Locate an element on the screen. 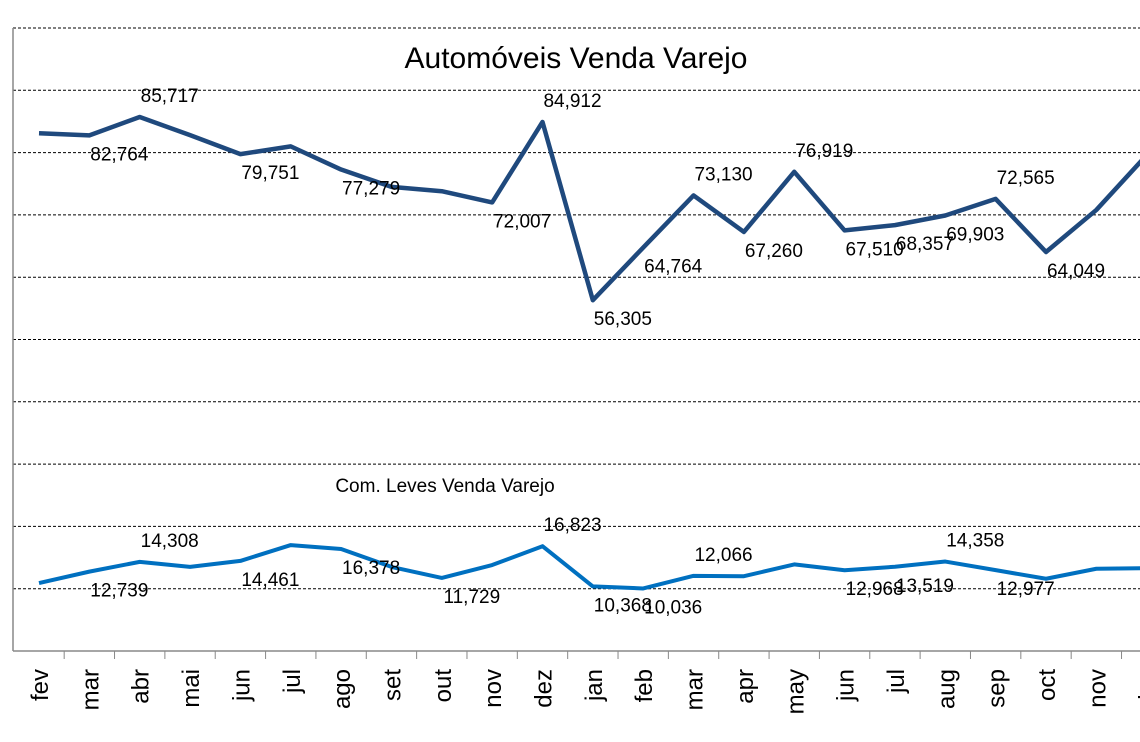  data-label: 68,357 is located at coordinates (925, 244).